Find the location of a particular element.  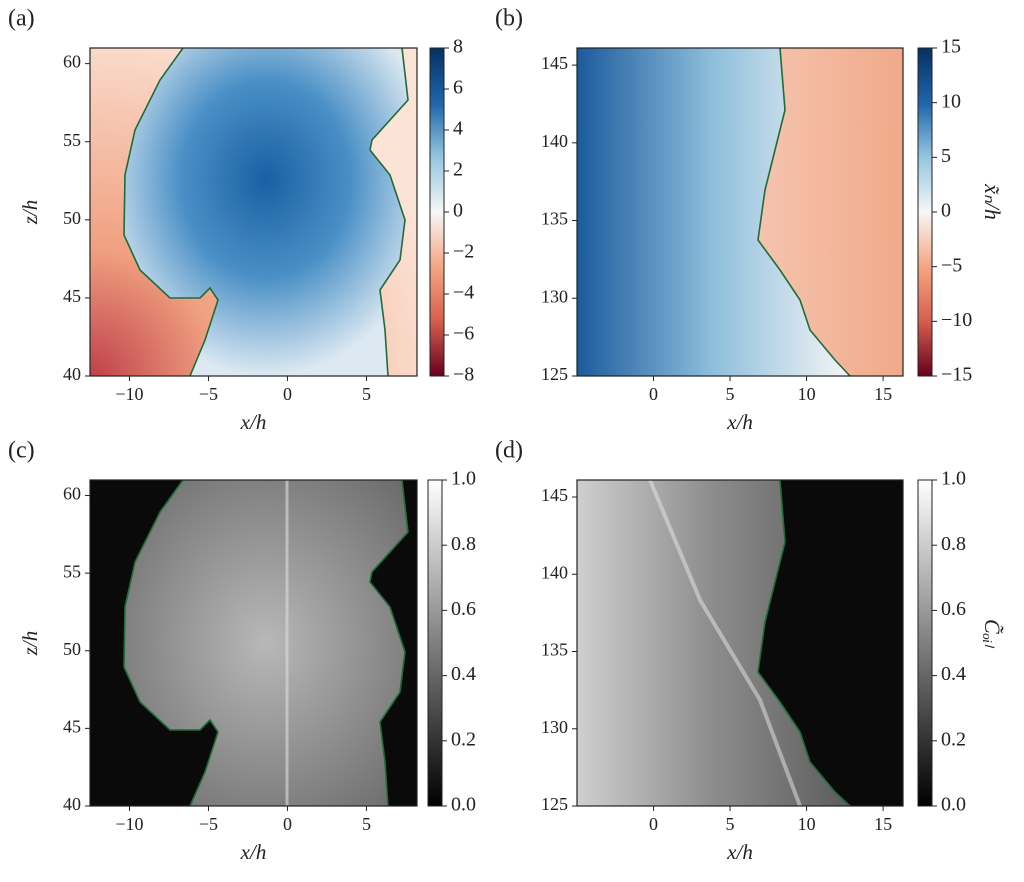

colorbar-label: x̃ₙ/h is located at coordinates (992, 201).